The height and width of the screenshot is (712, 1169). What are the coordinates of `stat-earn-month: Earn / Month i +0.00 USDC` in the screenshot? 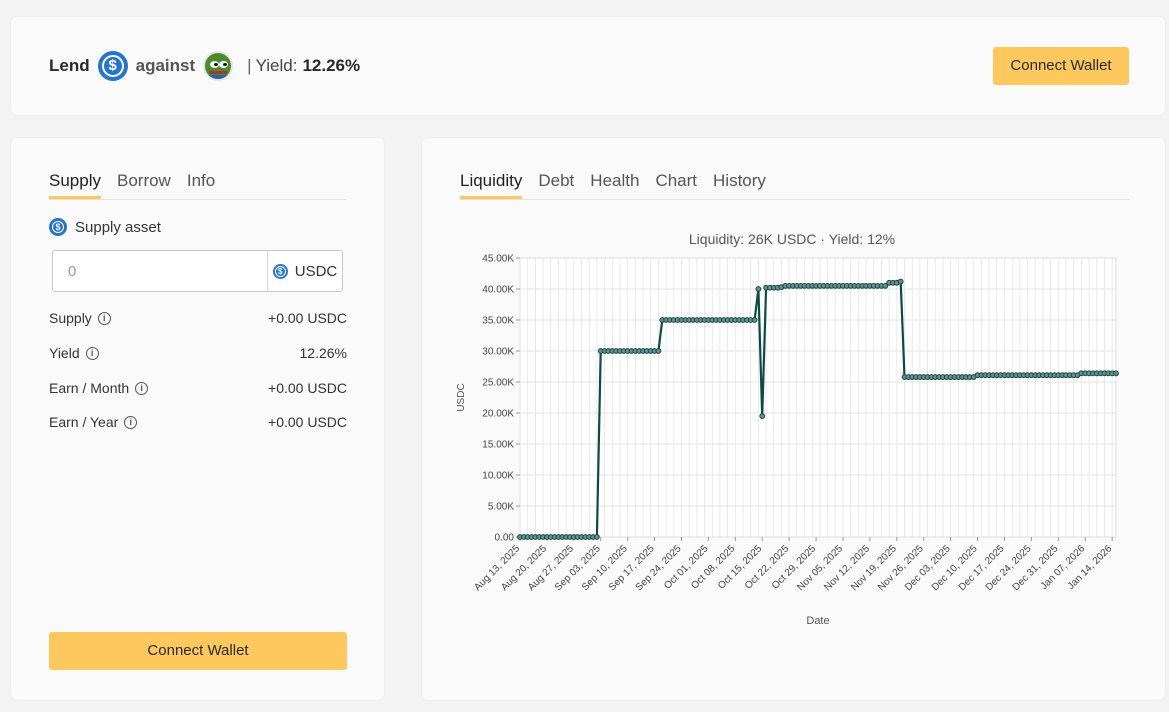 It's located at (198, 388).